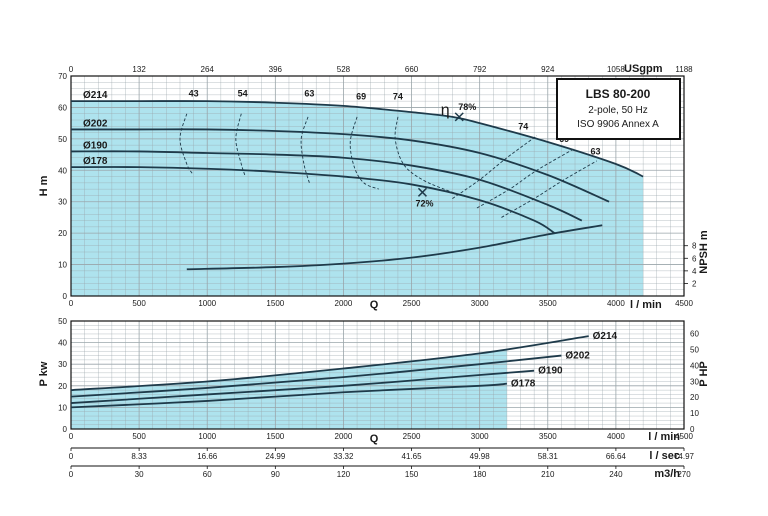  Describe the element at coordinates (139, 456) in the screenshot. I see `flow-scale-tick: 8.33` at that location.